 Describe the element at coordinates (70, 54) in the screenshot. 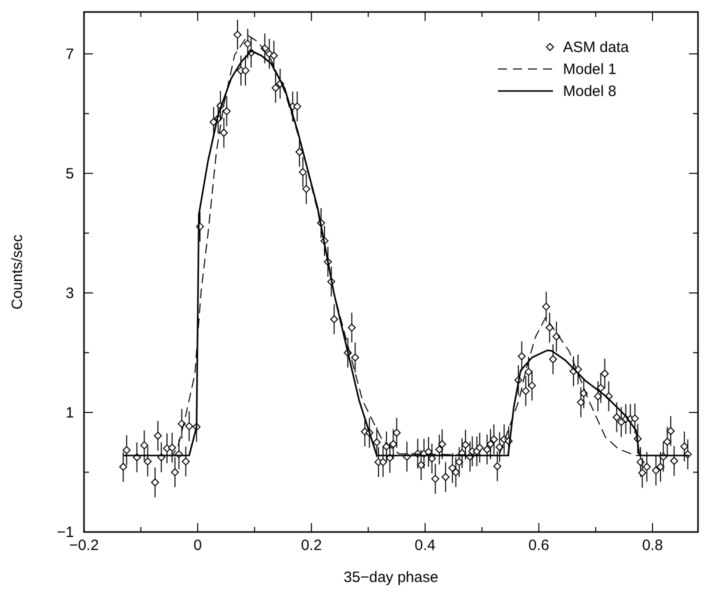

I see `y-tick-label: 7` at that location.